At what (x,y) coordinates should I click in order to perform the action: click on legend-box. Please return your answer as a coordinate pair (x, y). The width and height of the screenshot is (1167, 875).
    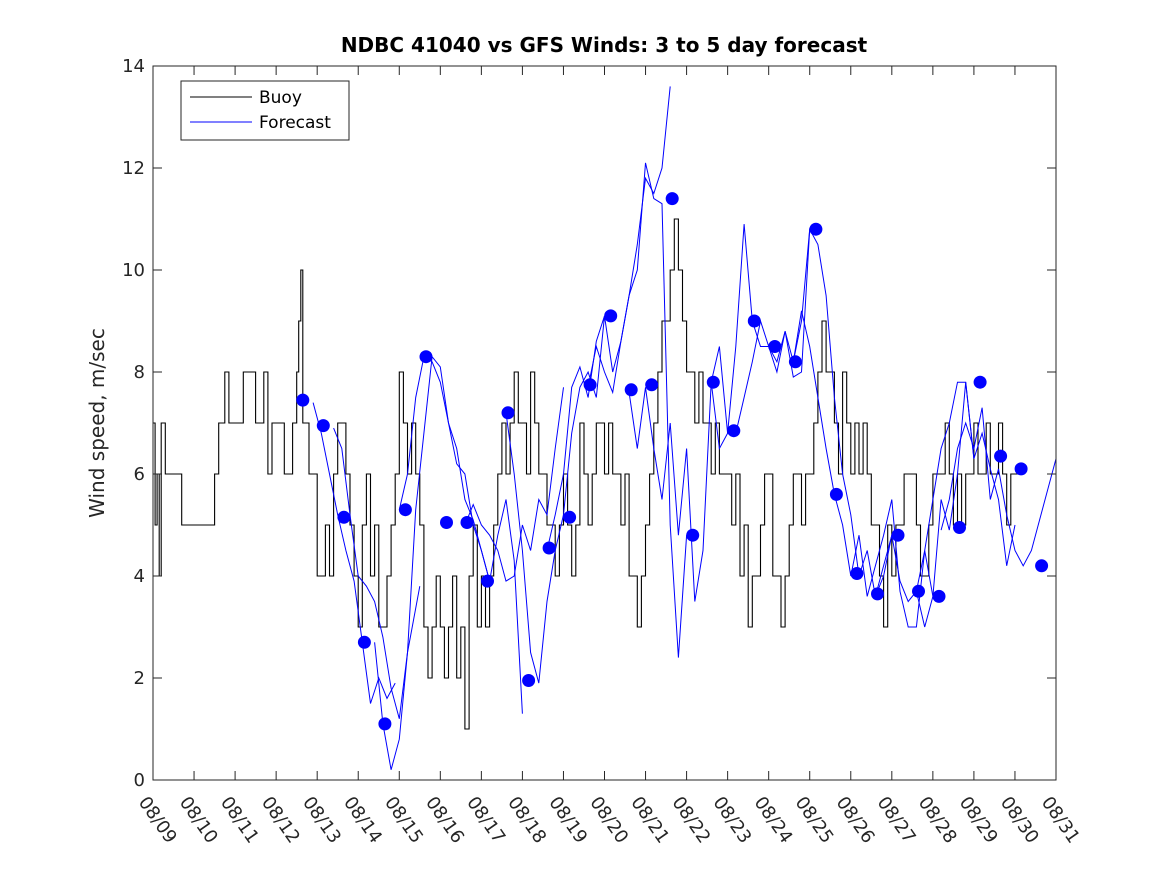
    Looking at the image, I should click on (265, 110).